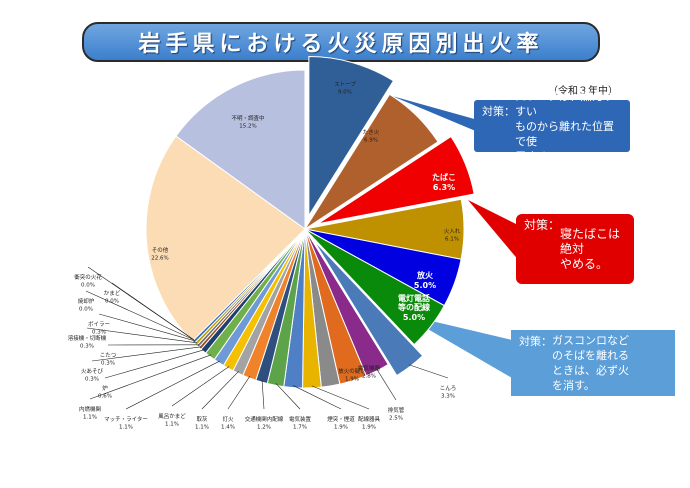  I want to click on label-value-3: 6.1%, so click(452, 240).